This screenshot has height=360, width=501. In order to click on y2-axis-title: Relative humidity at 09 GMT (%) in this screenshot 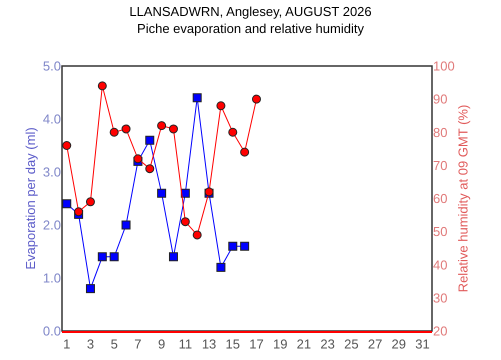, I will do `click(462, 198)`.